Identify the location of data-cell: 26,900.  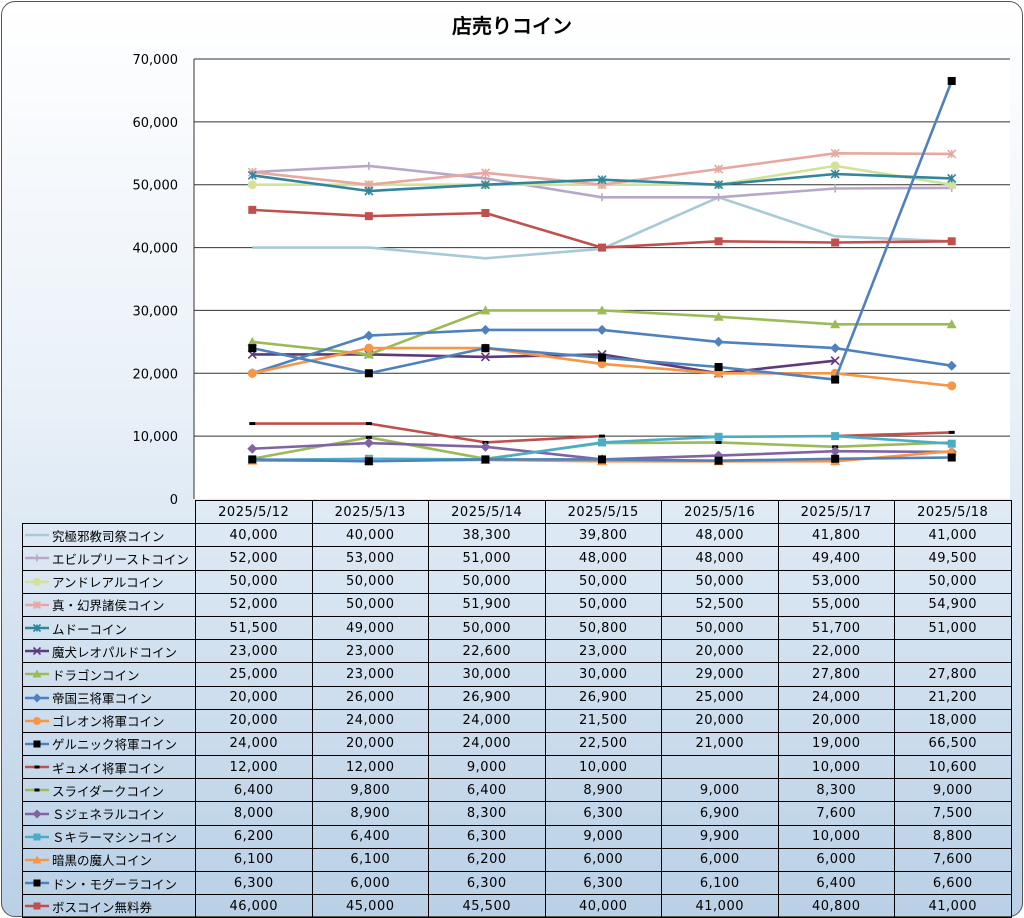
(487, 697).